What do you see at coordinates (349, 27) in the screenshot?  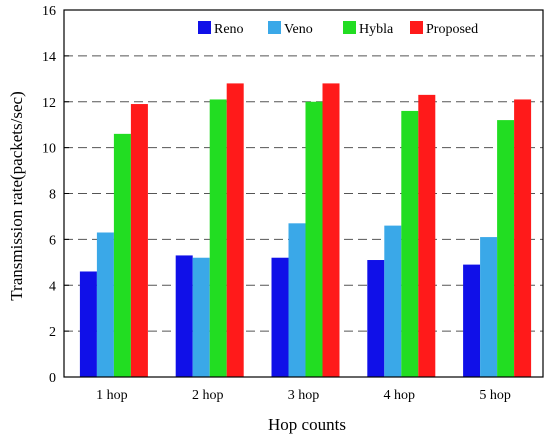 I see `legend-swatch-hybla` at bounding box center [349, 27].